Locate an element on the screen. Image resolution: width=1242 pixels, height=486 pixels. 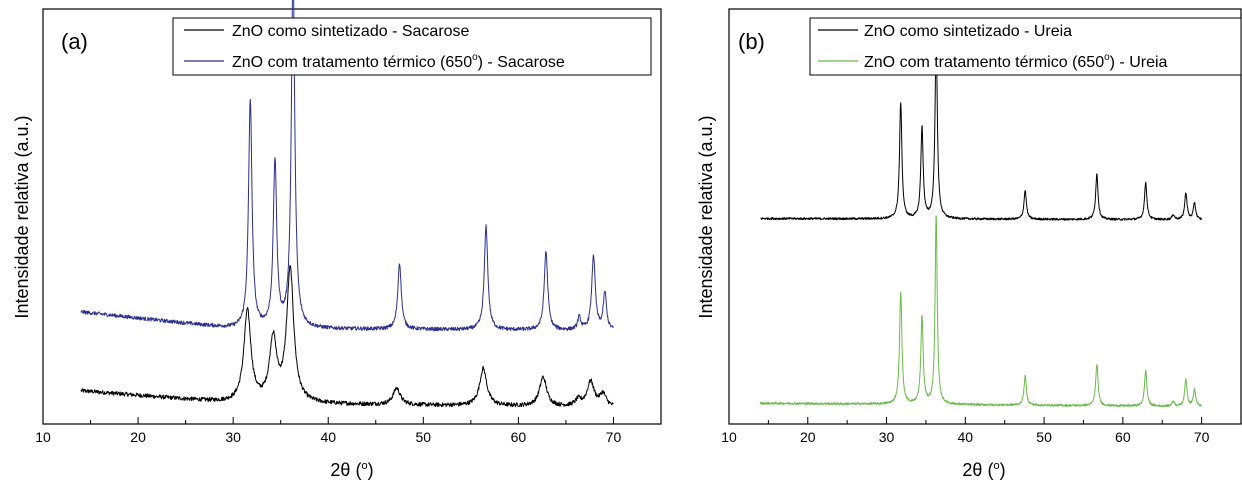
legend-text-b-0: ZnO como sintetizado - Ureia is located at coordinates (968, 31).